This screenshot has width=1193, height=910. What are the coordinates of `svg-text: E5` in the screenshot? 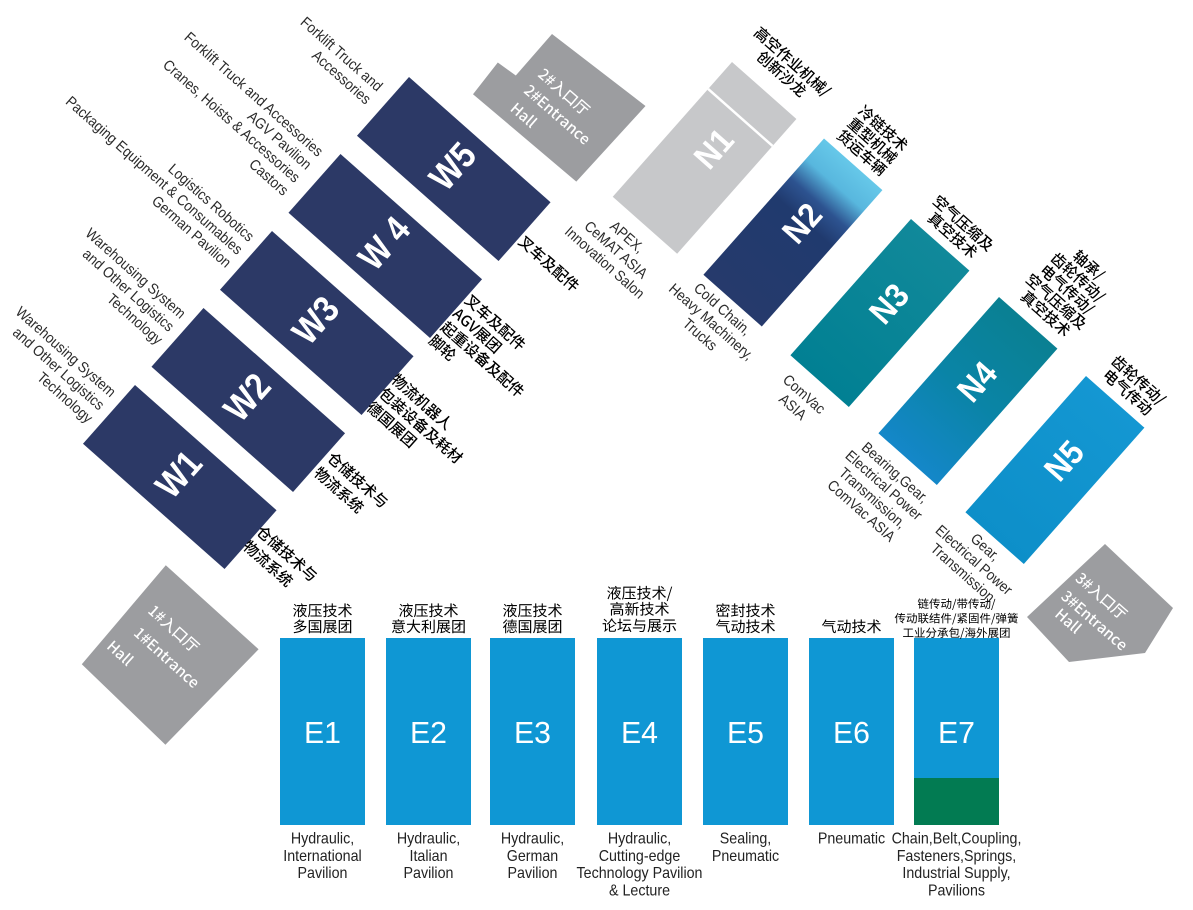 It's located at (745, 732).